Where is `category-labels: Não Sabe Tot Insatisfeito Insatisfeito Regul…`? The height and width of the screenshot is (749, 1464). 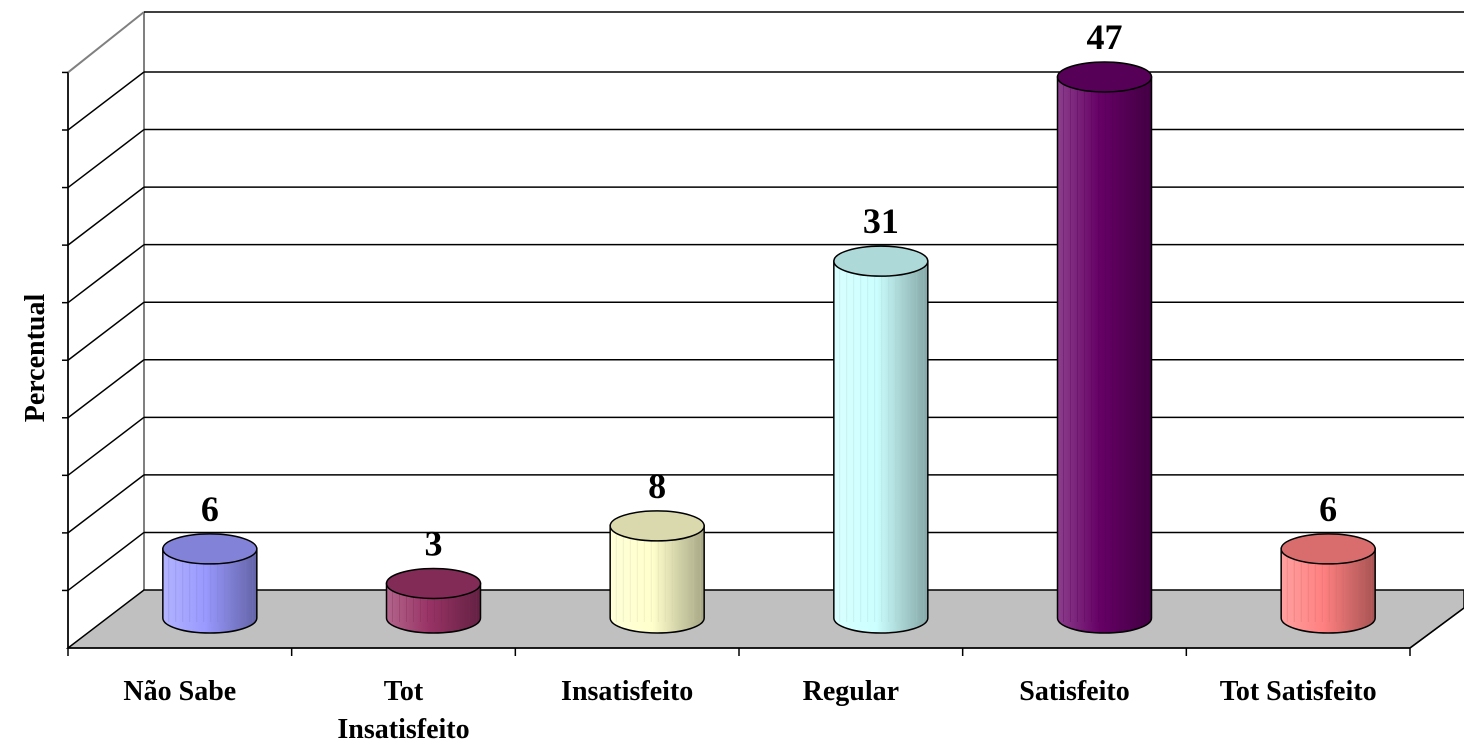
category-labels: Não Sabe Tot Insatisfeito Insatisfeito Regul… is located at coordinates (749, 710).